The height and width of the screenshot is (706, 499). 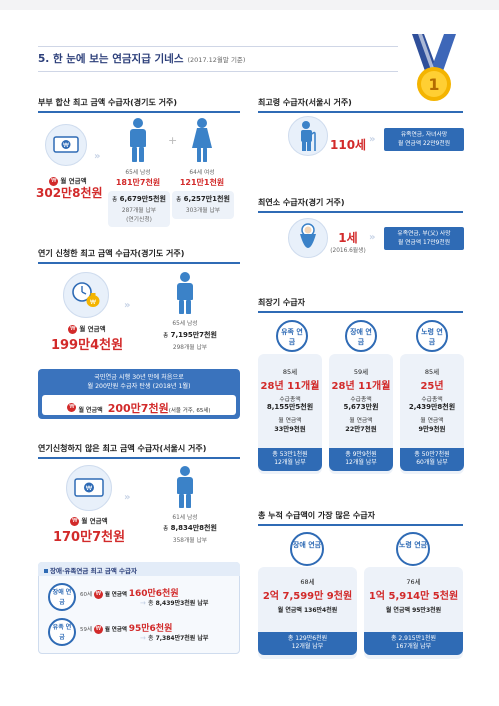 I want to click on r3-col3-monthly: 9만9천원, so click(x=432, y=429).